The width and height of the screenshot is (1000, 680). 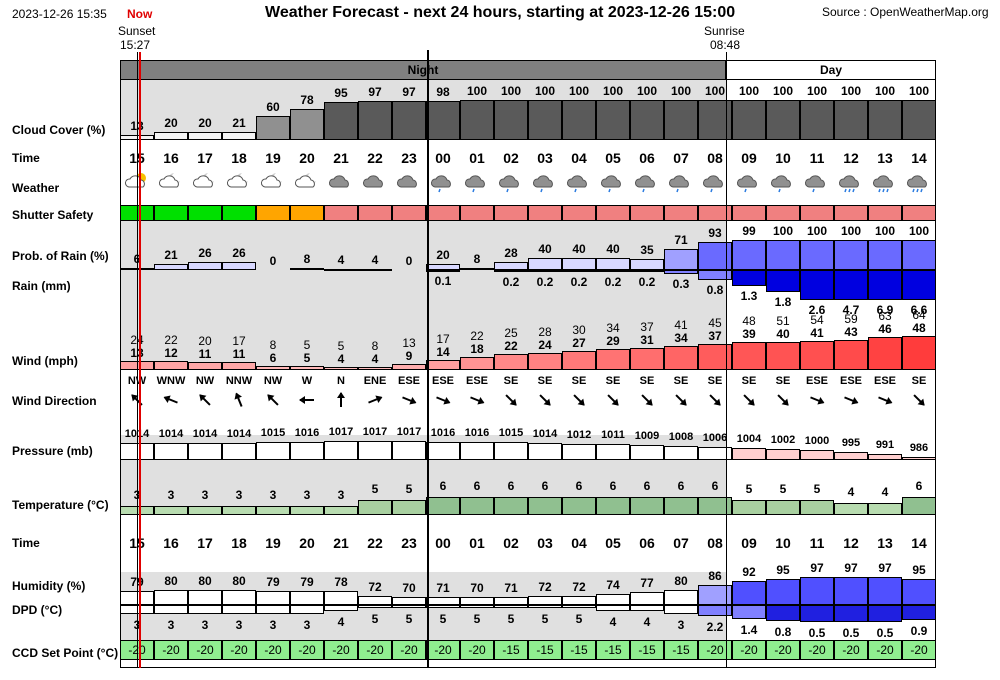 What do you see at coordinates (919, 310) in the screenshot?
I see `rain-value: 6.6` at bounding box center [919, 310].